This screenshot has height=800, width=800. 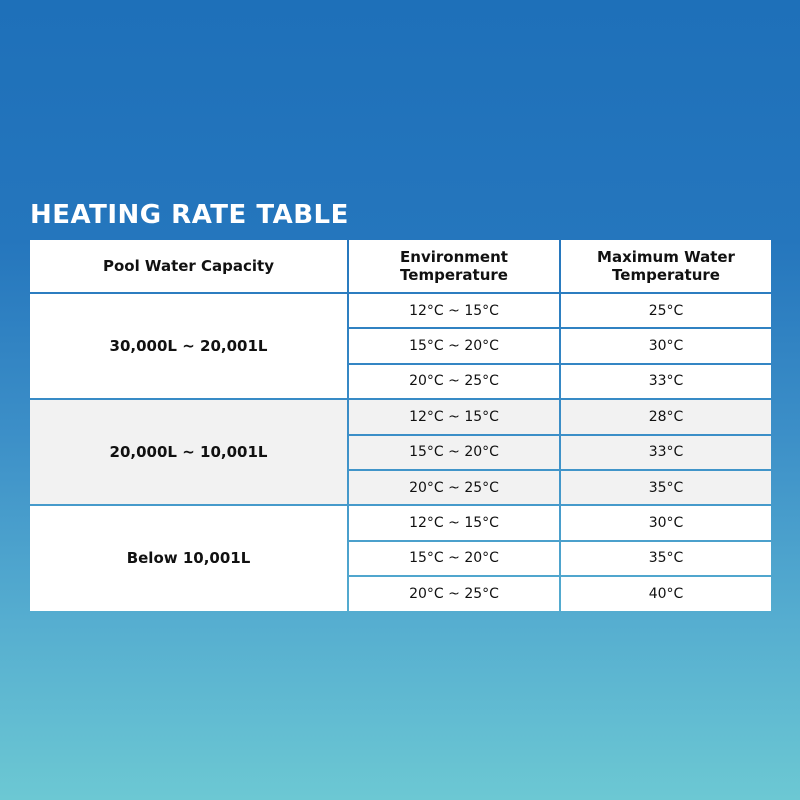 What do you see at coordinates (666, 311) in the screenshot?
I see `max-temp-cell: 25°C` at bounding box center [666, 311].